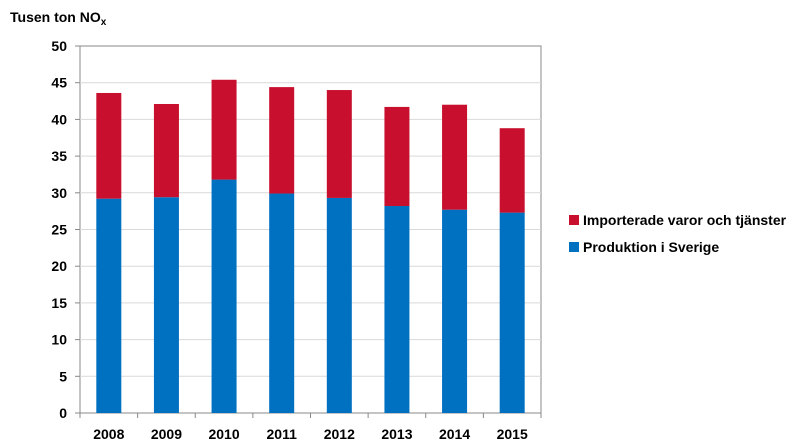 Image resolution: width=810 pixels, height=446 pixels. Describe the element at coordinates (396, 434) in the screenshot. I see `x-tick-label: 2013` at that location.